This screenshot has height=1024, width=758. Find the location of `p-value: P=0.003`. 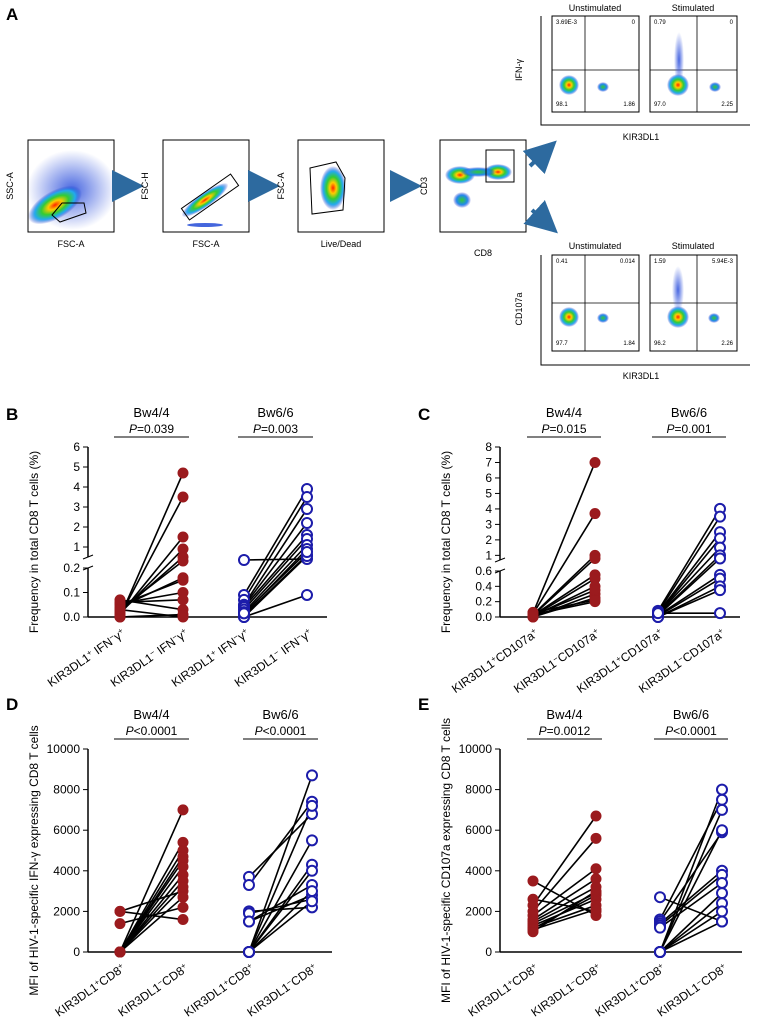

p-value: P=0.003 is located at coordinates (275, 429).